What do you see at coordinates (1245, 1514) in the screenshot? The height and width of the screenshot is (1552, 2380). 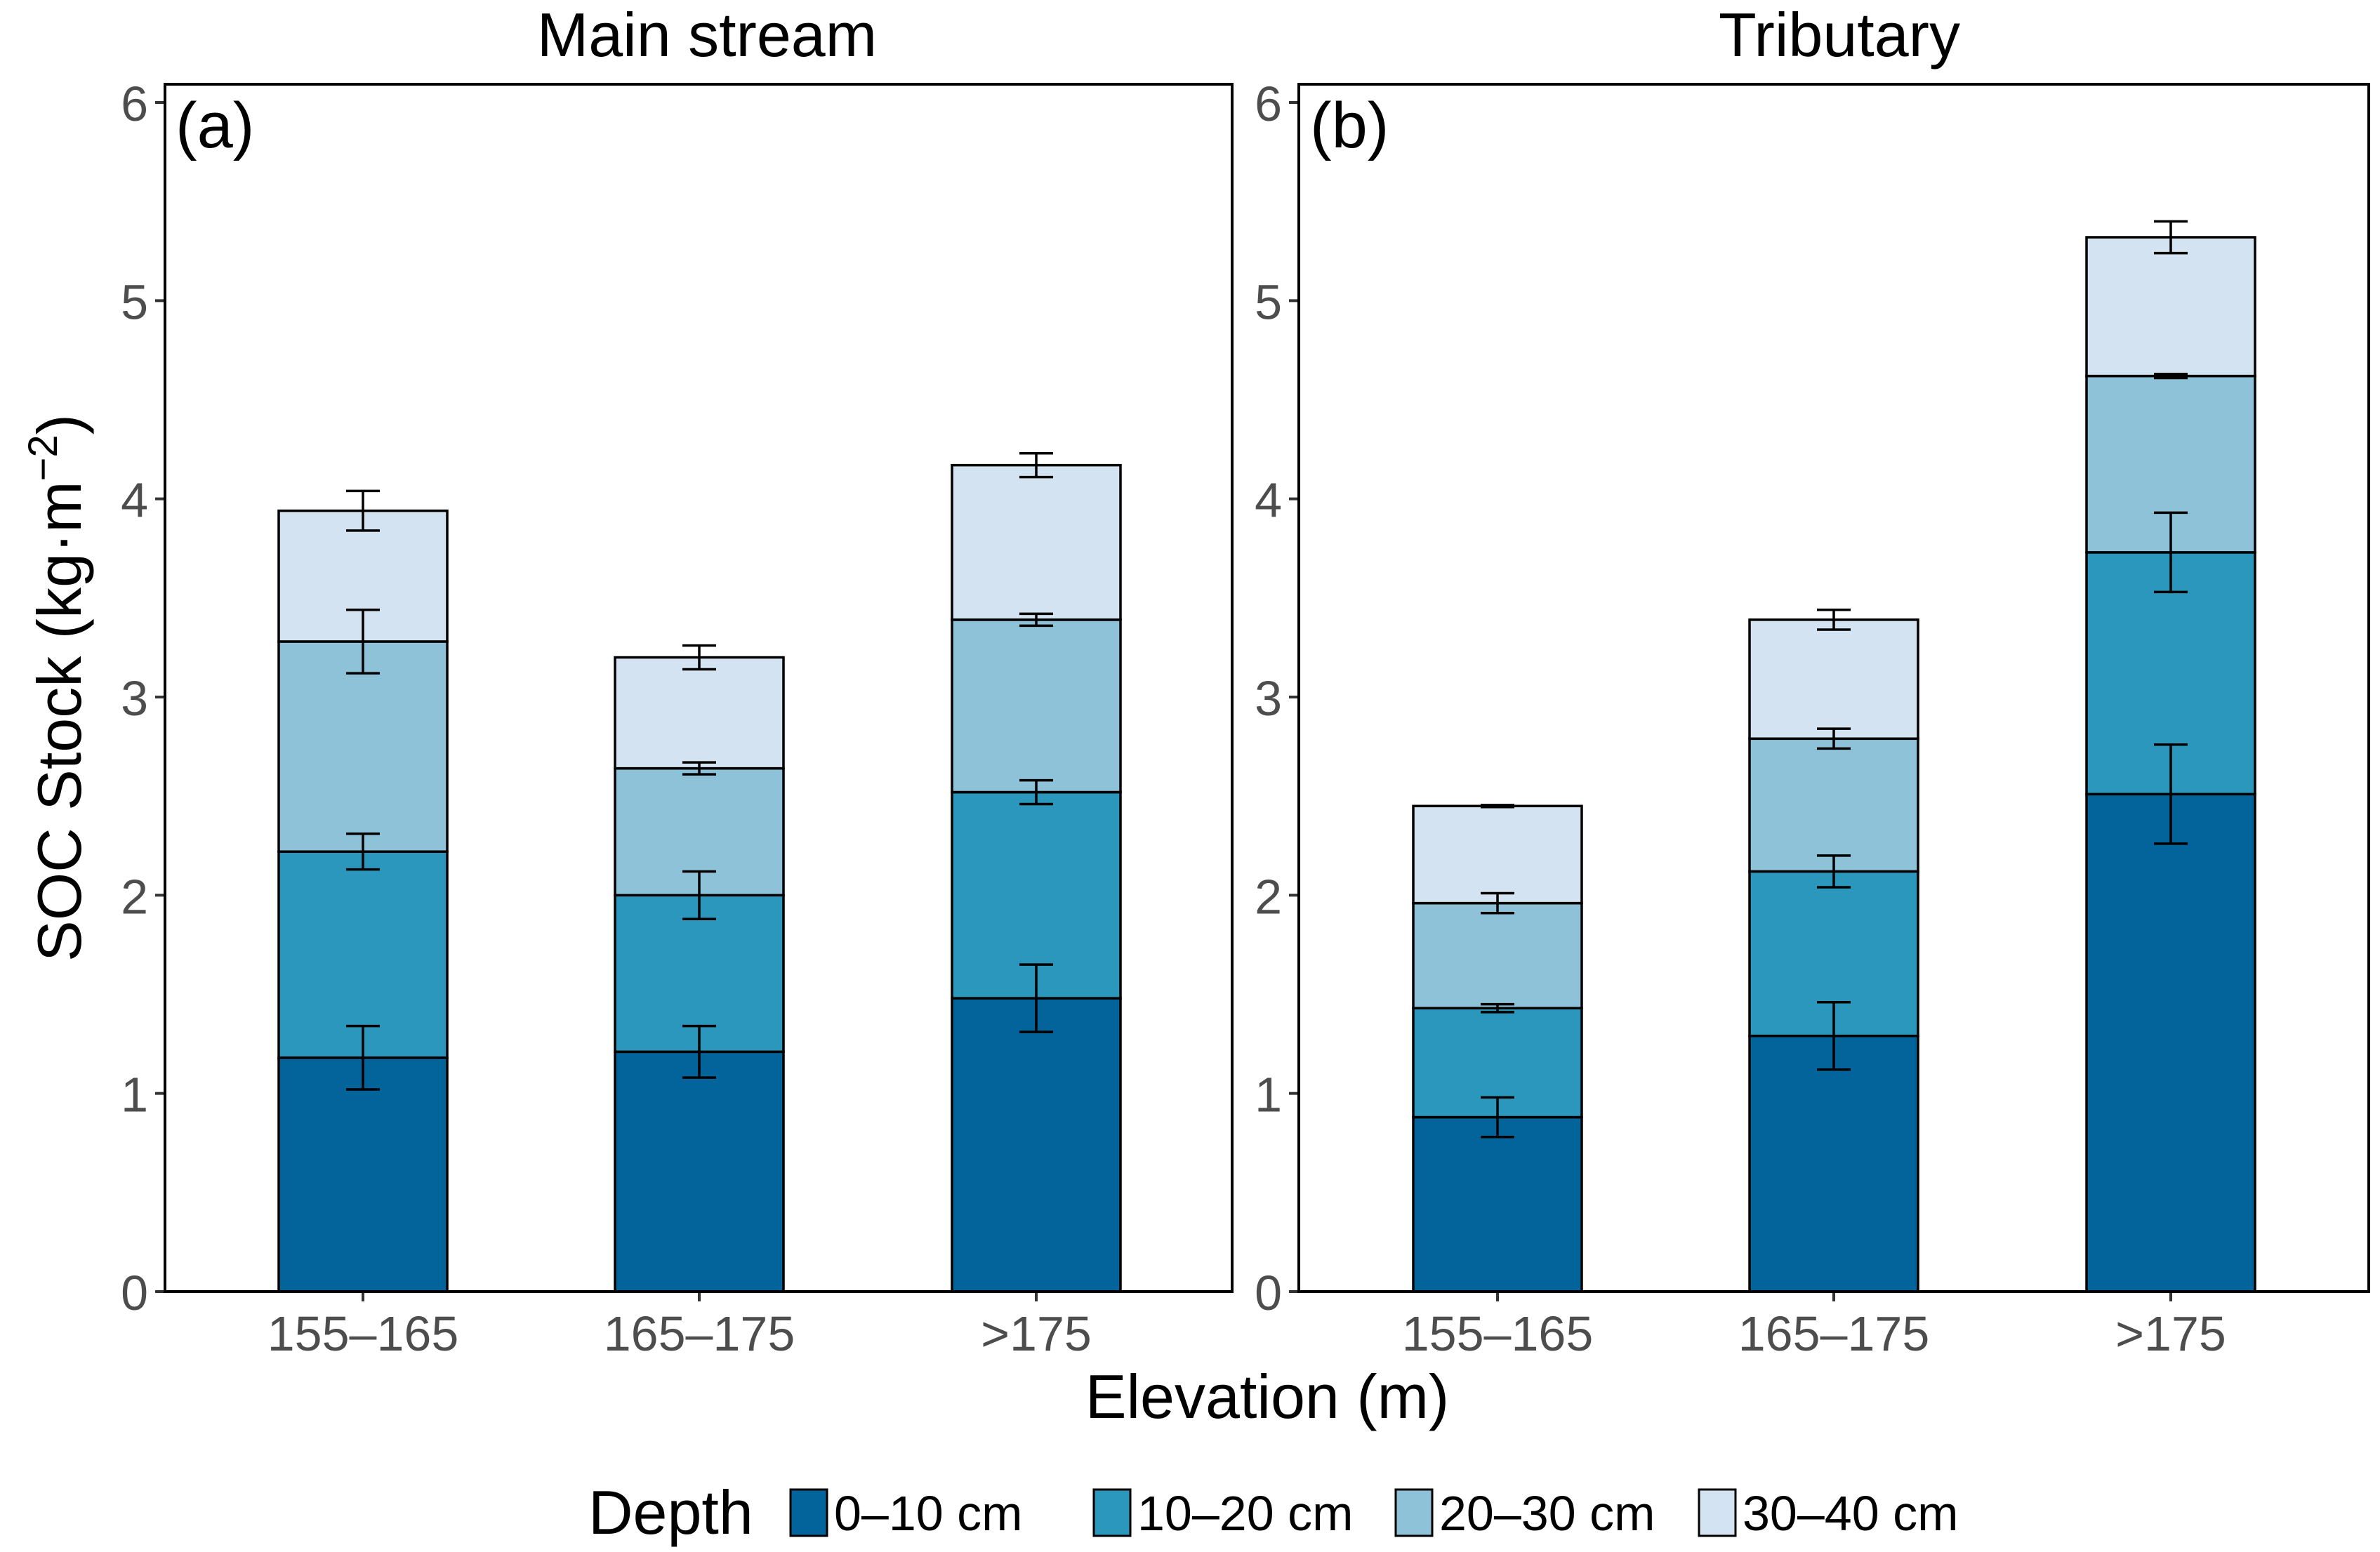 I see `legend-label: 10–20 cm` at bounding box center [1245, 1514].